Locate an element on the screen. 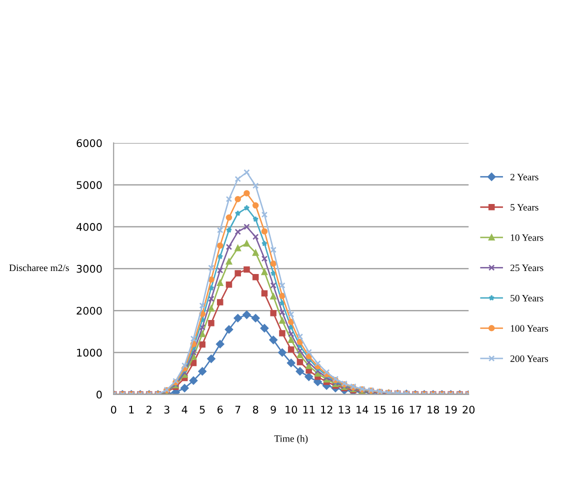  legend-label: 5 Years is located at coordinates (524, 207).